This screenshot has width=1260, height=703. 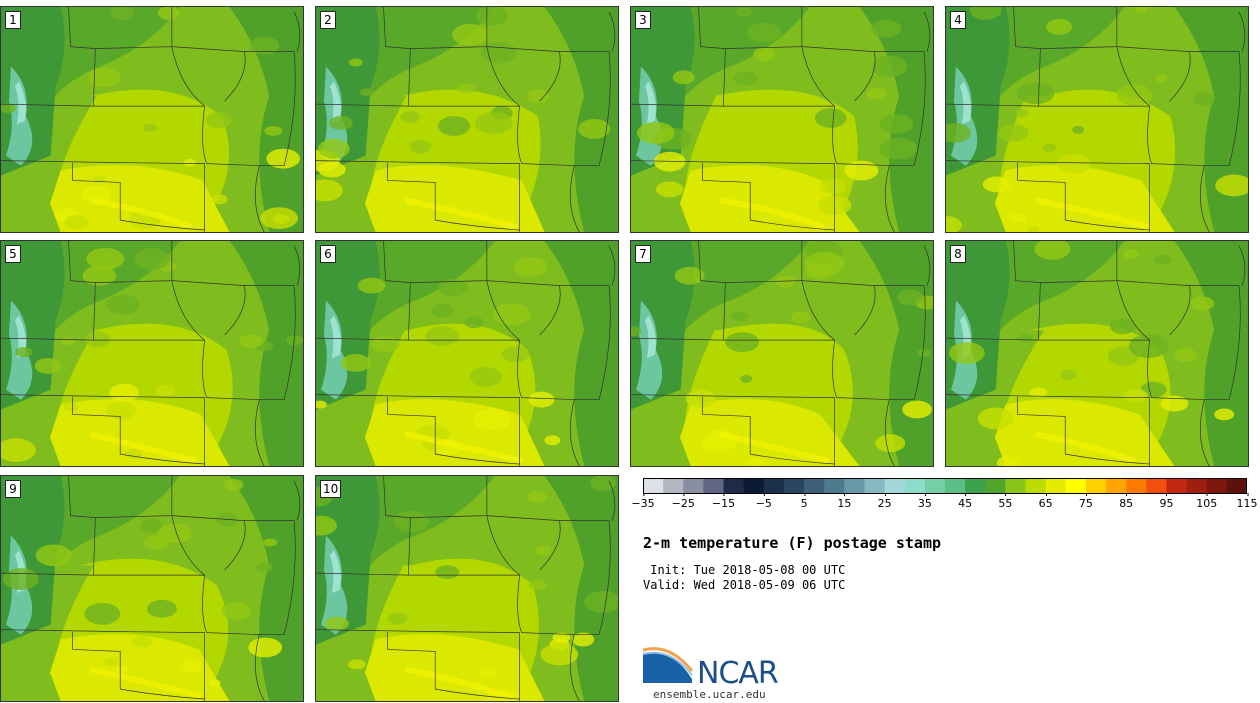 What do you see at coordinates (958, 254) in the screenshot?
I see `member-number-label: 8` at bounding box center [958, 254].